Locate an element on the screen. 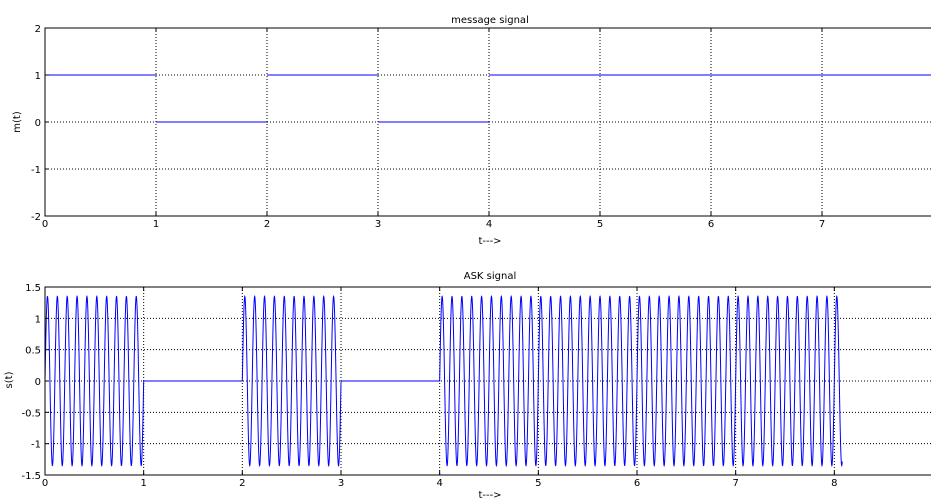 The width and height of the screenshot is (931, 501). ask-y-tick-label: -1 is located at coordinates (36, 445).